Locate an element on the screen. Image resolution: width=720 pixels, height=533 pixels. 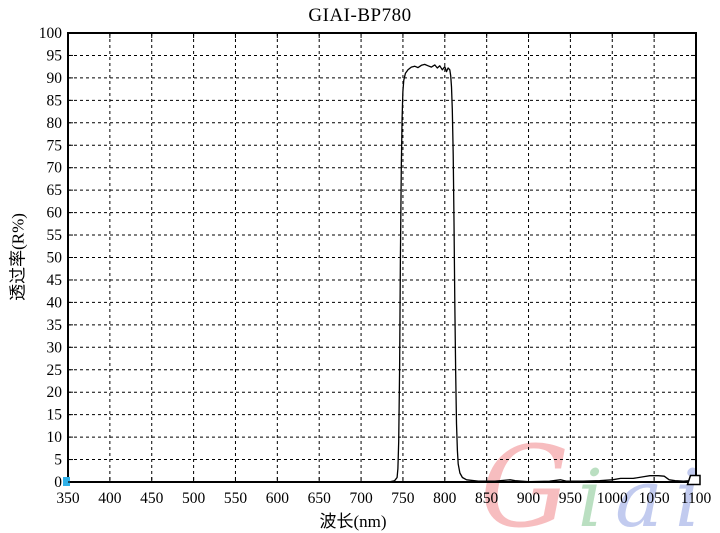
y-tick-label: 75 is located at coordinates (55, 145).